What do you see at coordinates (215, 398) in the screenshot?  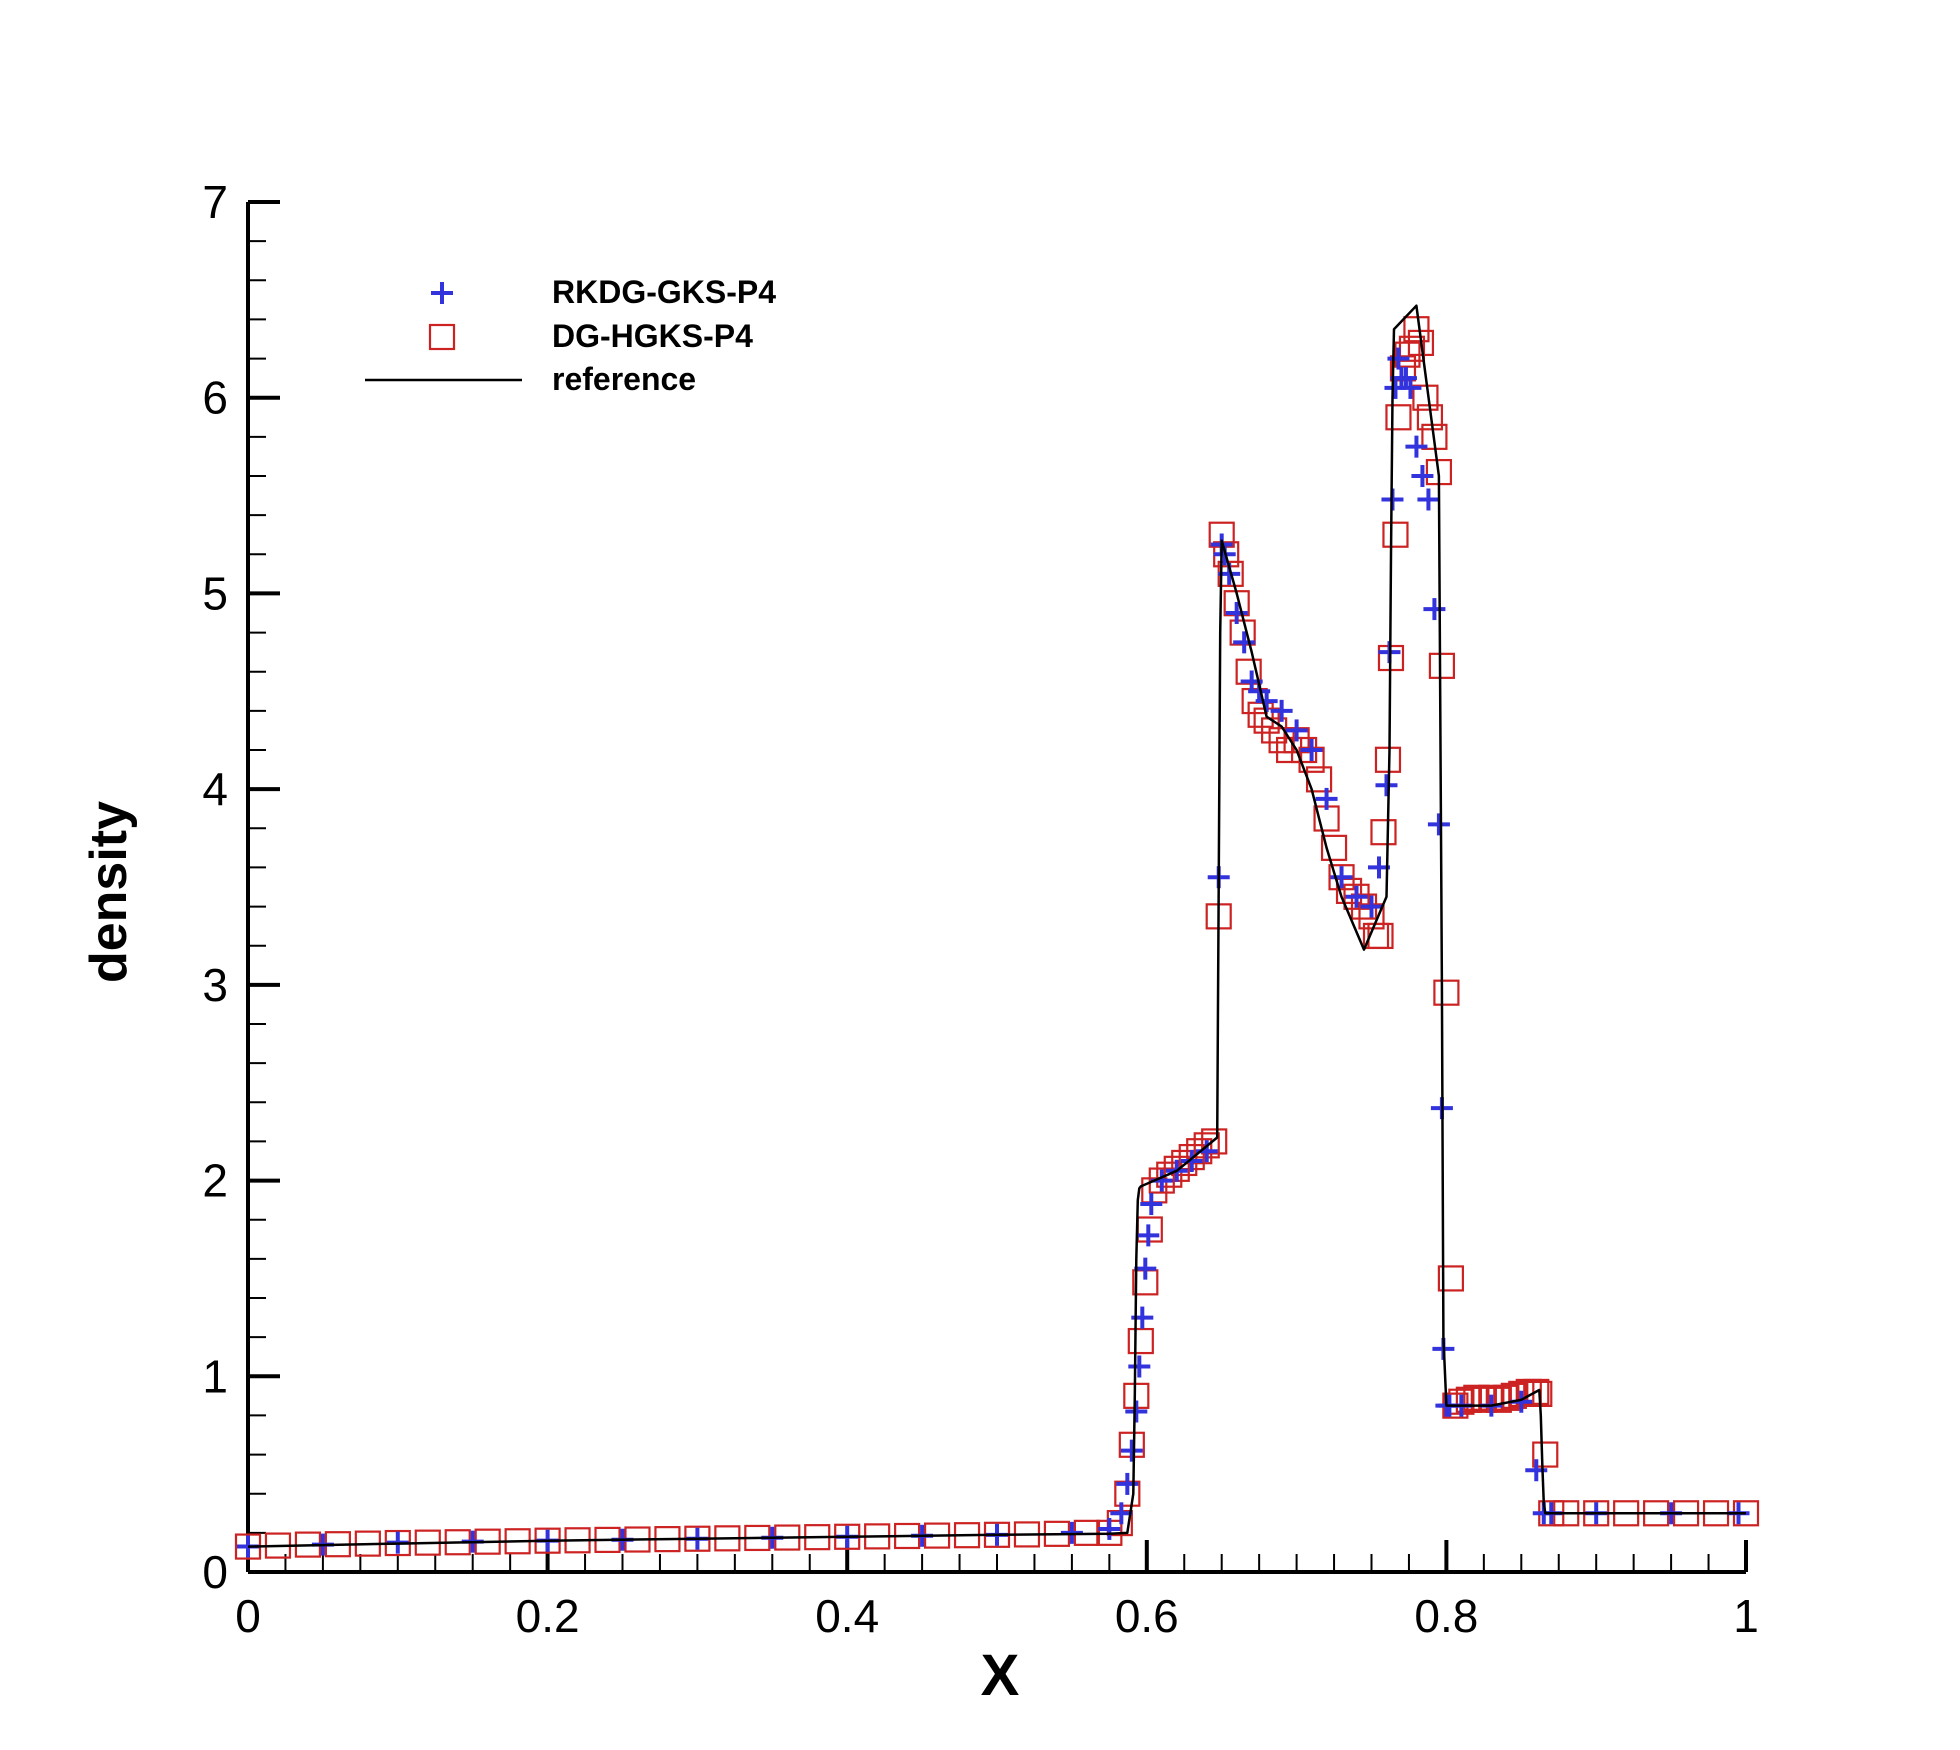 I see `y-tick-label: 6` at bounding box center [215, 398].